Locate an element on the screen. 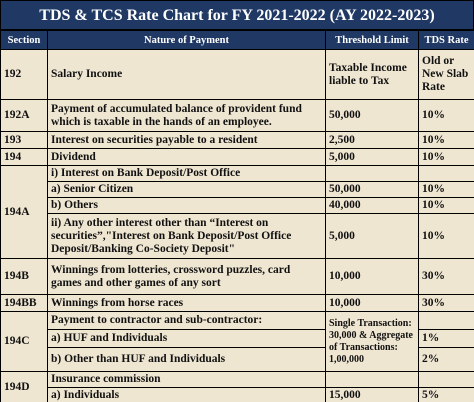  threshold: 40,000 is located at coordinates (372, 205).